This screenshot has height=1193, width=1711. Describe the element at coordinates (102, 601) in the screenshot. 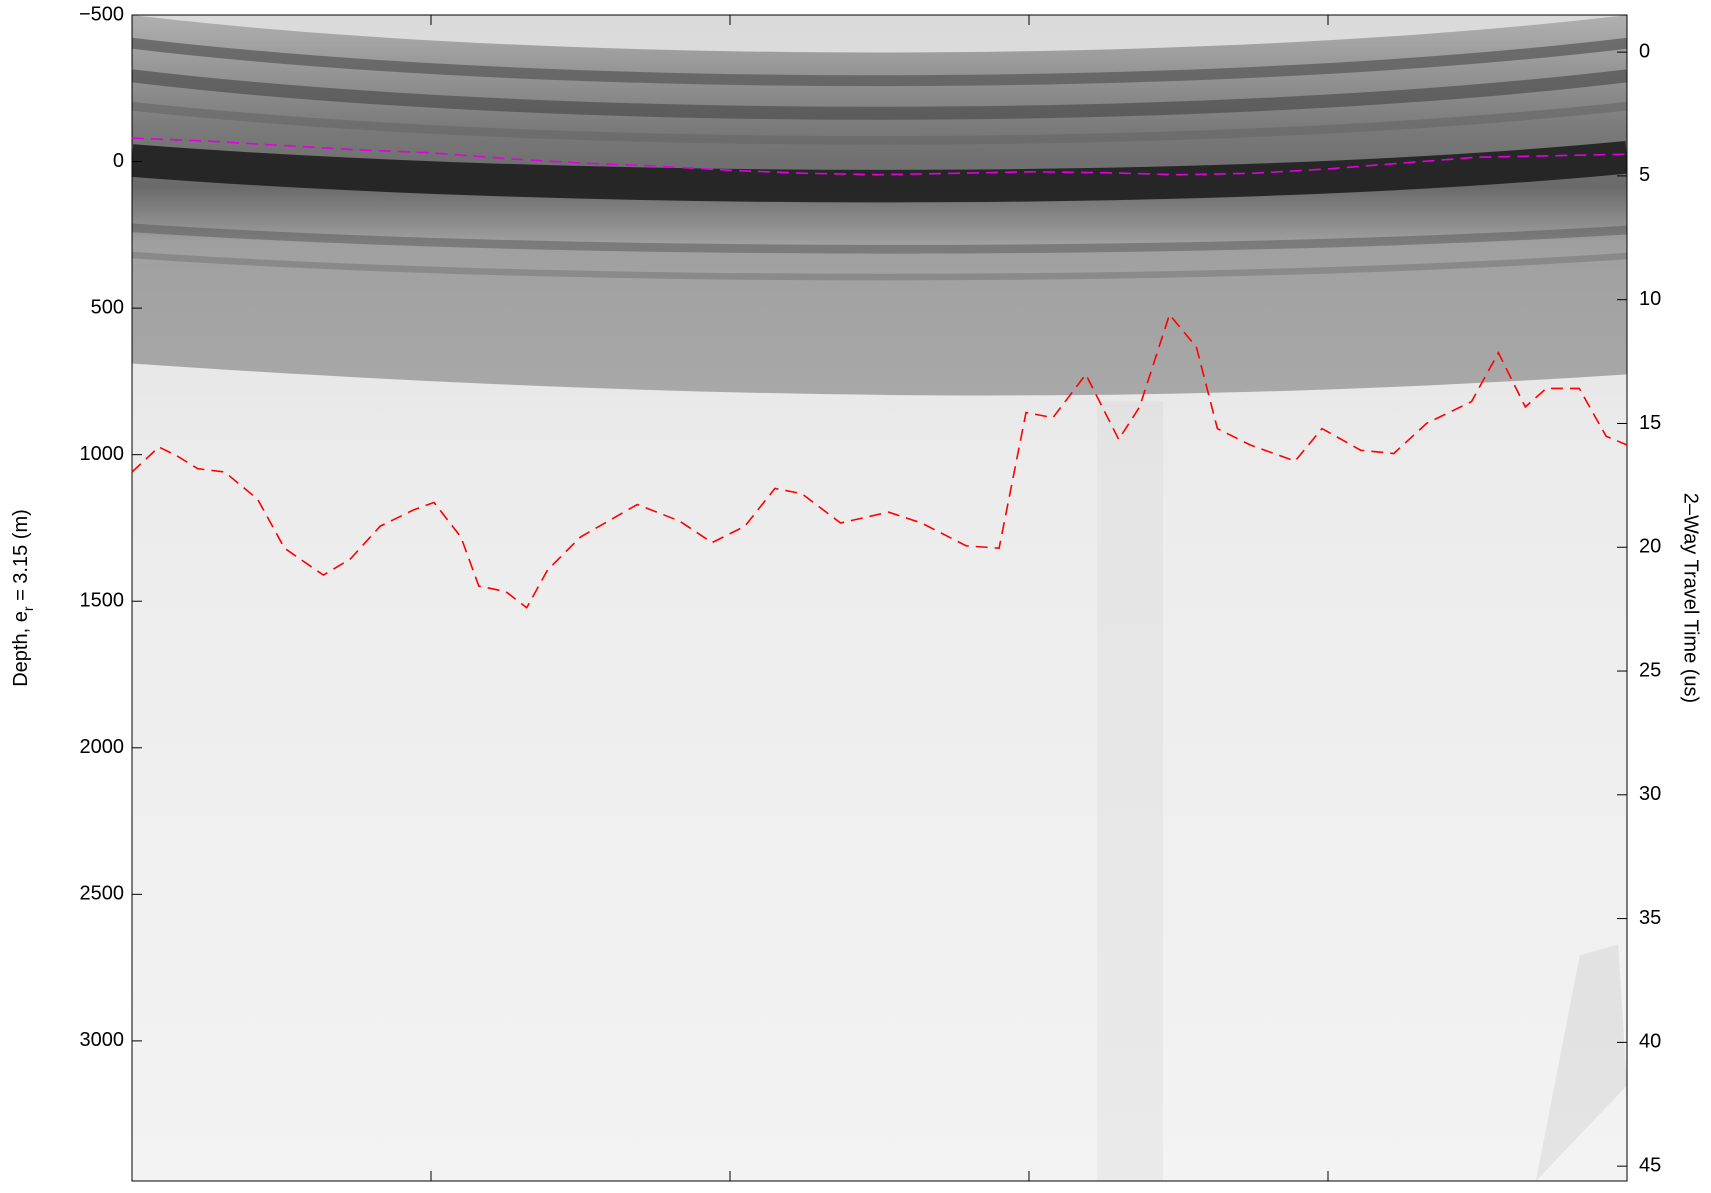

I see `y-tick-label: 1500` at that location.